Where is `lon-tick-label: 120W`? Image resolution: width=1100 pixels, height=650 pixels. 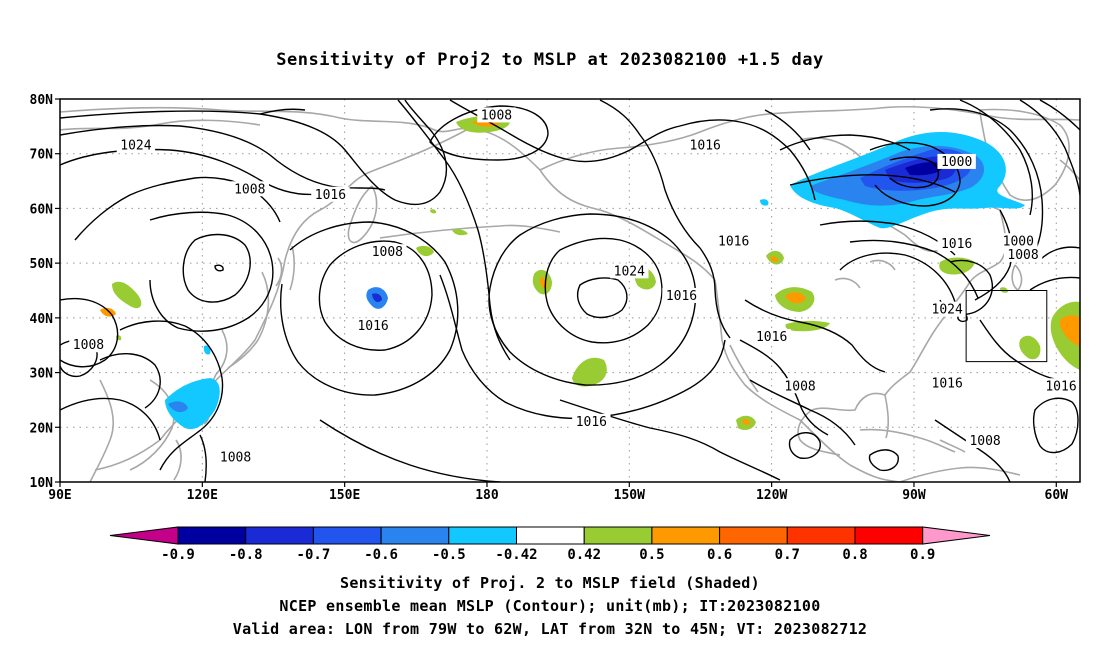
lon-tick-label: 120W is located at coordinates (771, 495).